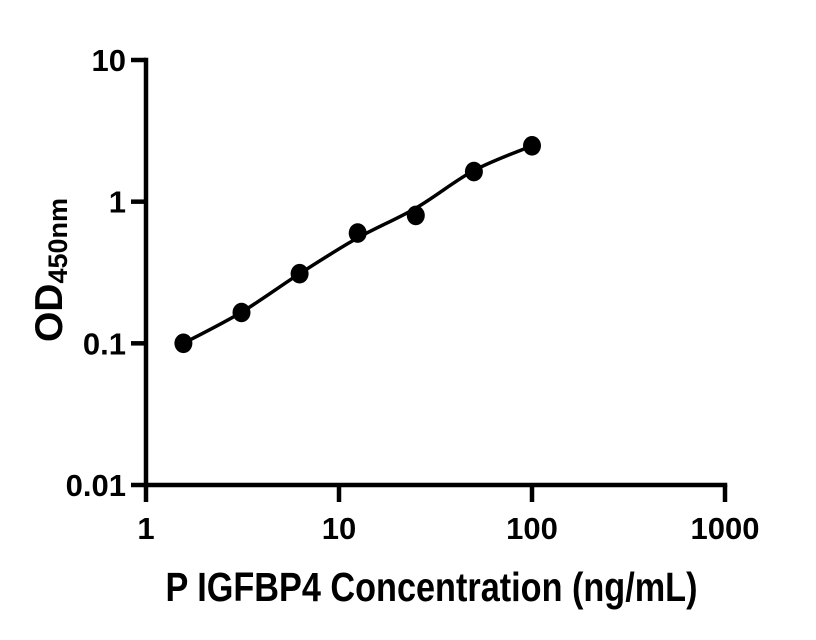  What do you see at coordinates (58, 241) in the screenshot?
I see `y-axis-title-subscript: 450nm` at bounding box center [58, 241].